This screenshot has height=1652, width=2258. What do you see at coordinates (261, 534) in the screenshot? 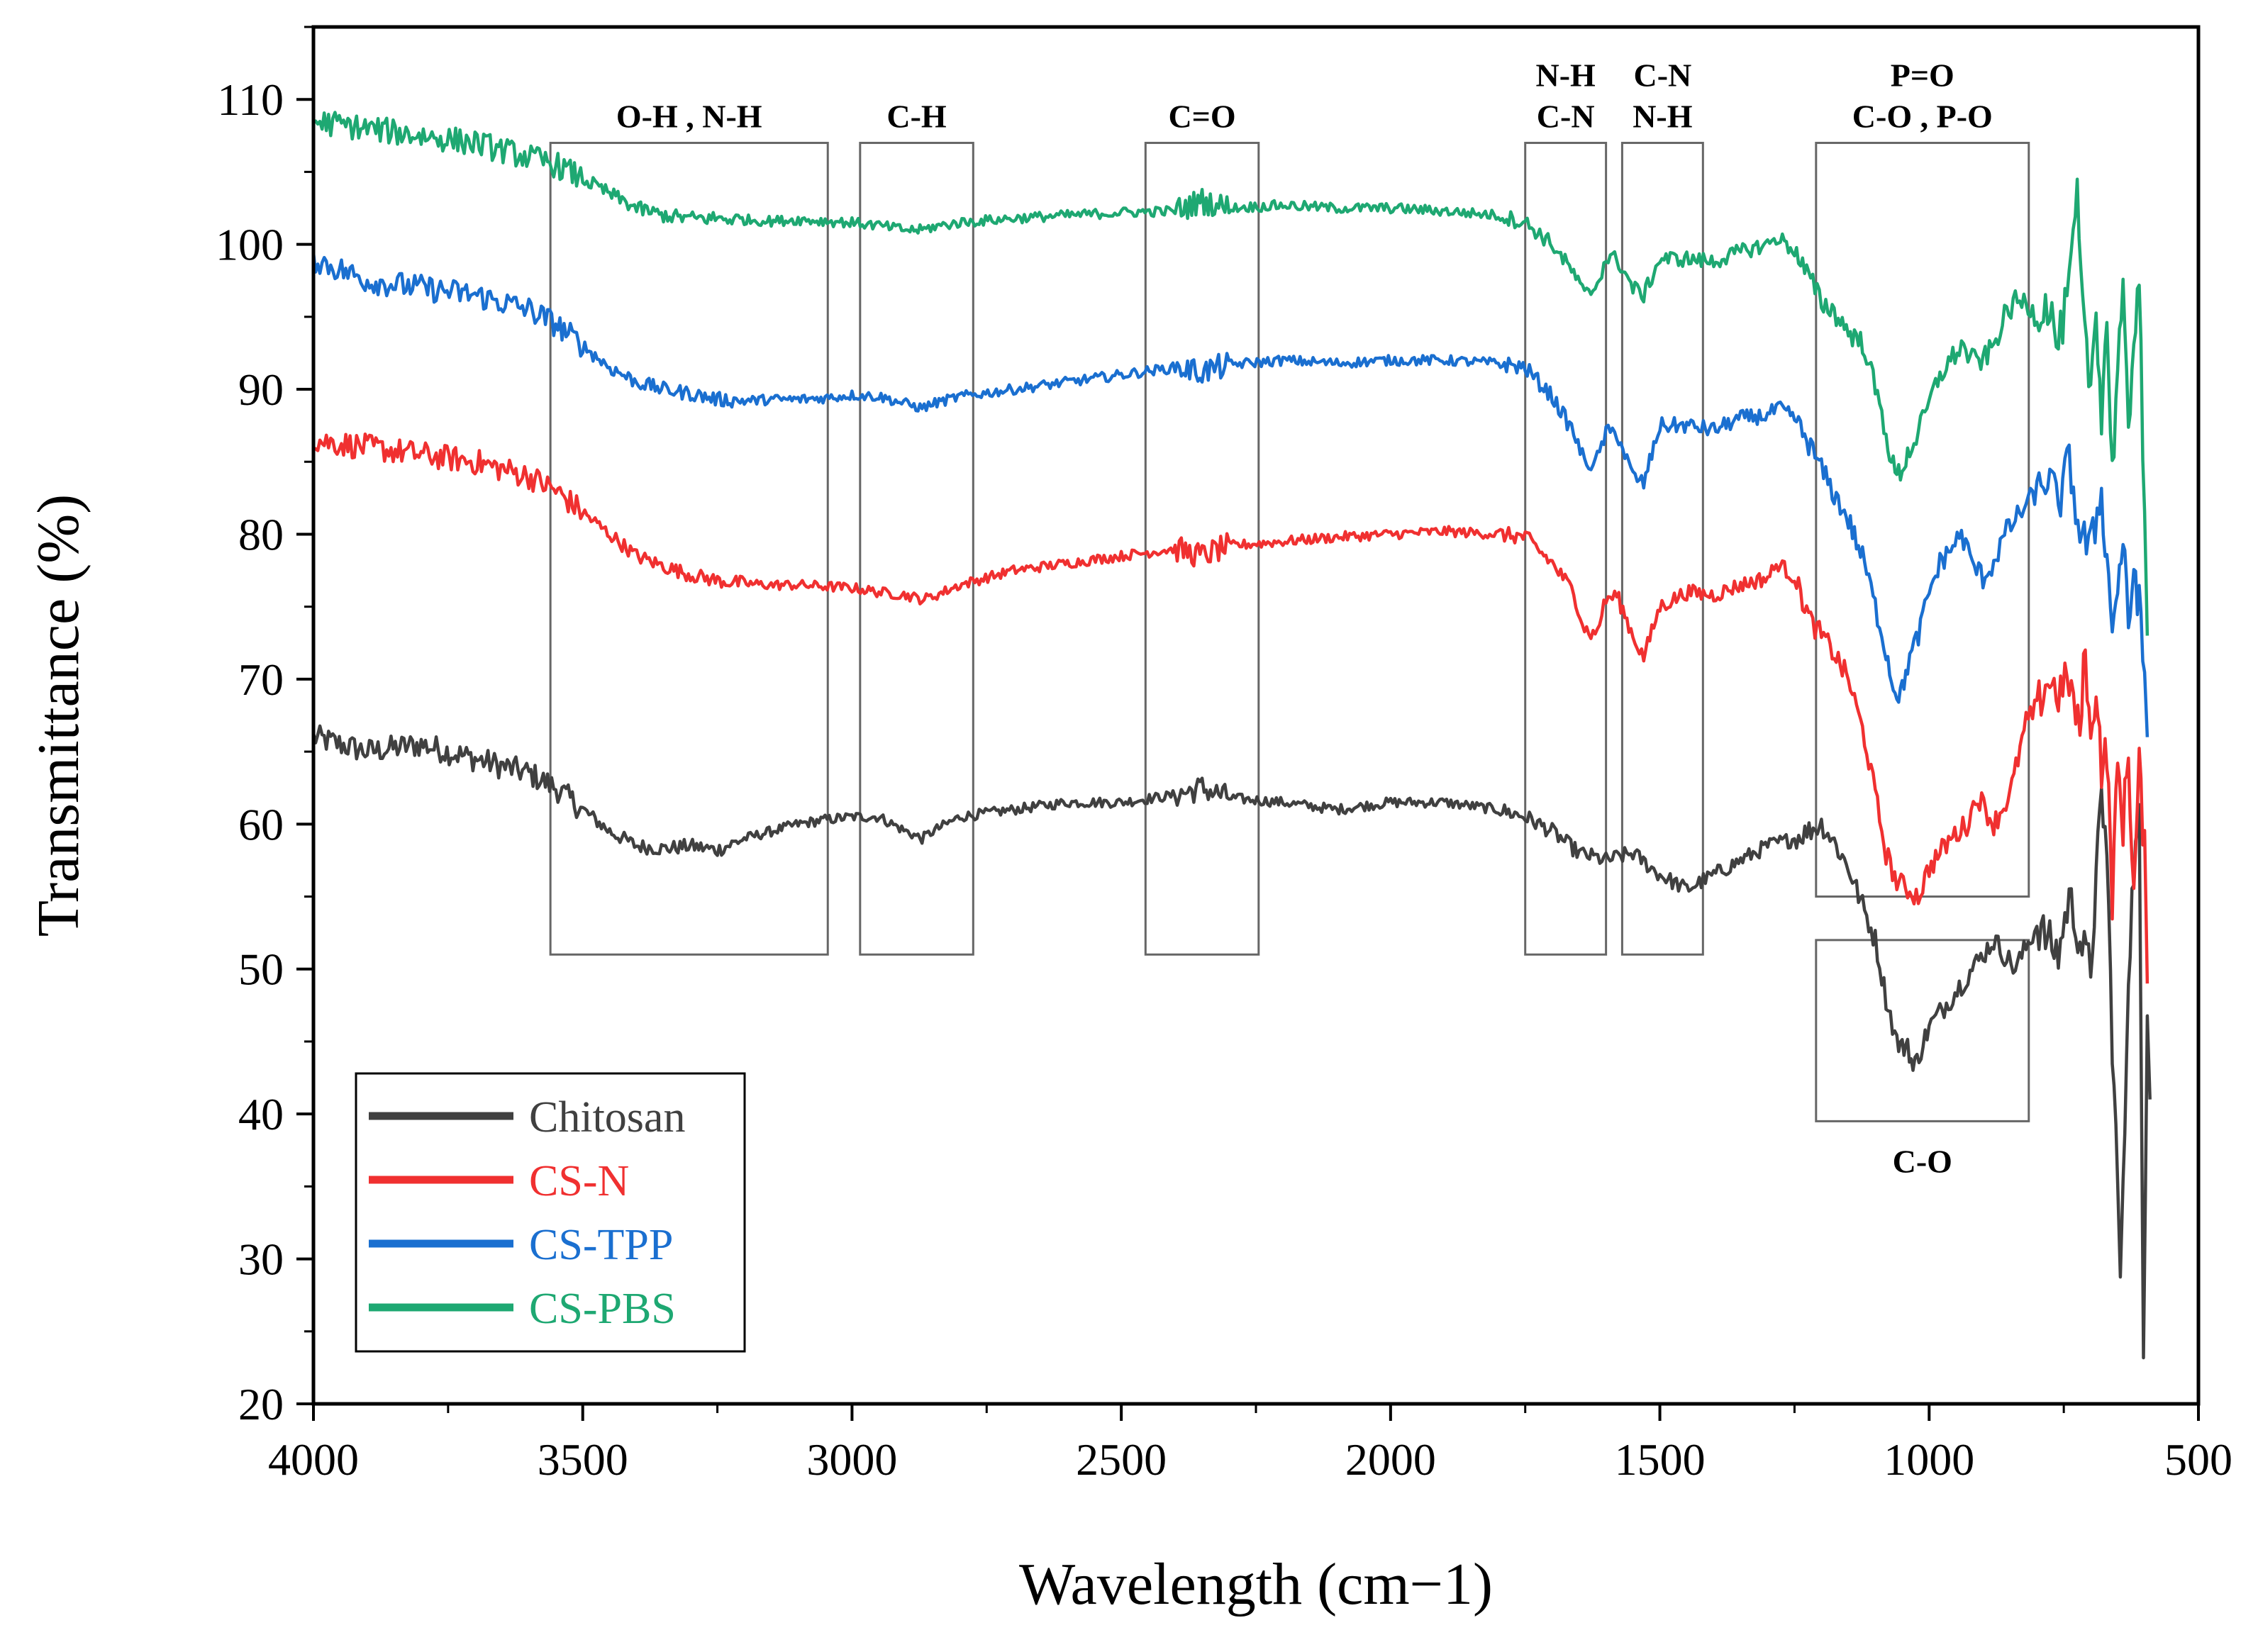
I see `y-tick-label: 80` at bounding box center [261, 534].